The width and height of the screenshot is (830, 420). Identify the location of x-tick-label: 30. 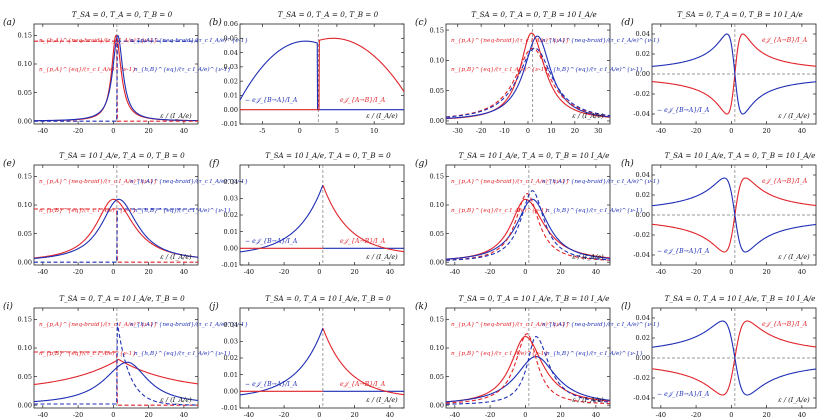
(598, 131).